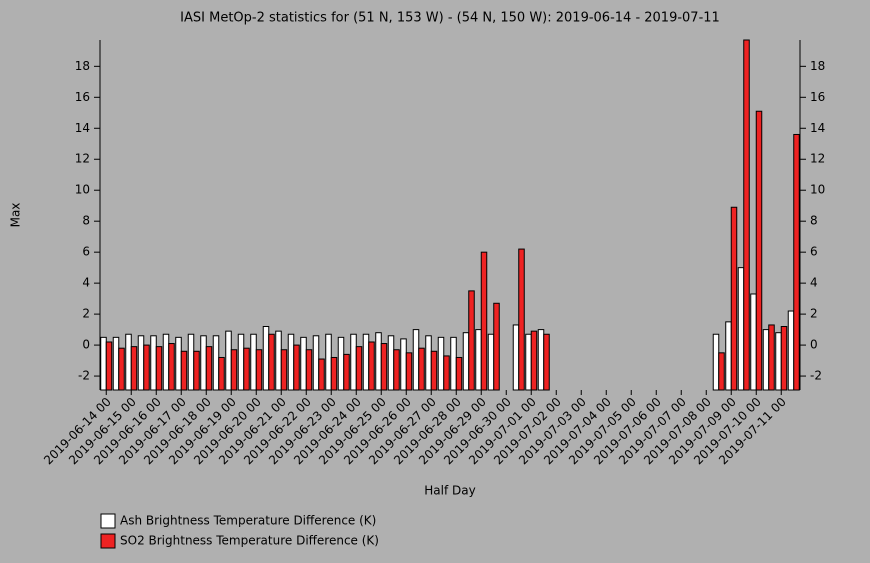  What do you see at coordinates (449, 491) in the screenshot?
I see `x-axis-label: Half Day` at bounding box center [449, 491].